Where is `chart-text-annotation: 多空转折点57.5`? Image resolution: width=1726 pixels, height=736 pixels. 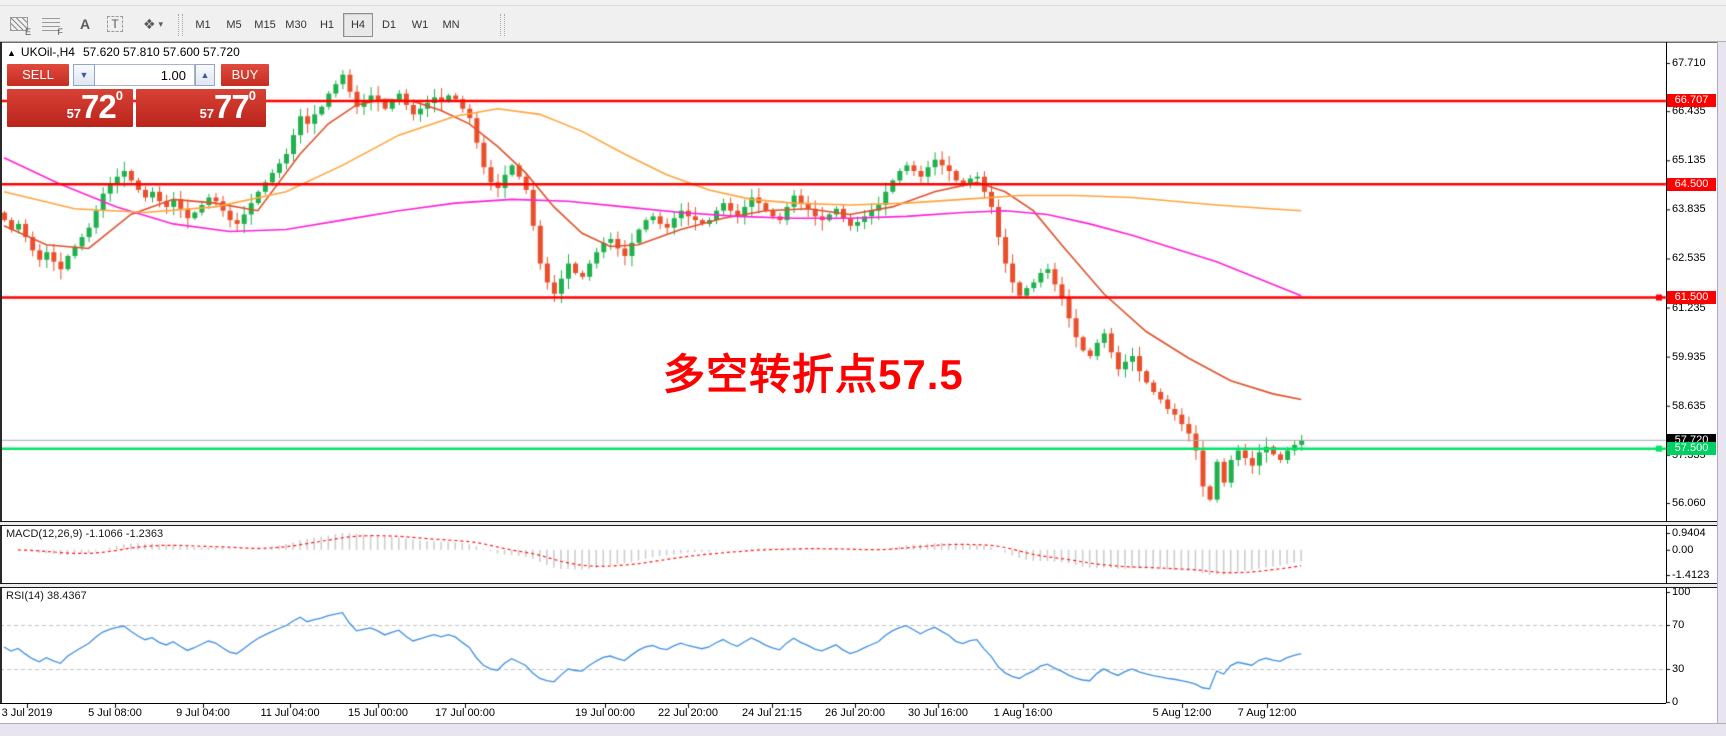
chart-text-annotation: 多空转折点57.5 is located at coordinates (813, 374).